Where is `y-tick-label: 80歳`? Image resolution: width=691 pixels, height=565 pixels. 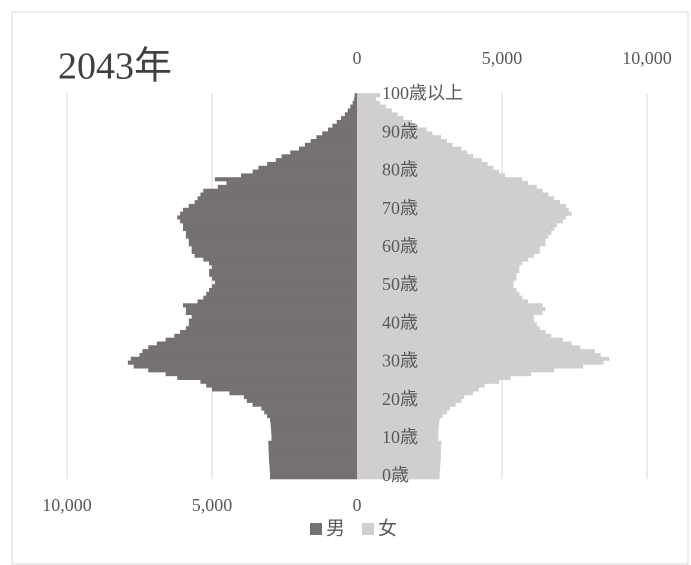
y-tick-label: 80歳 is located at coordinates (400, 170).